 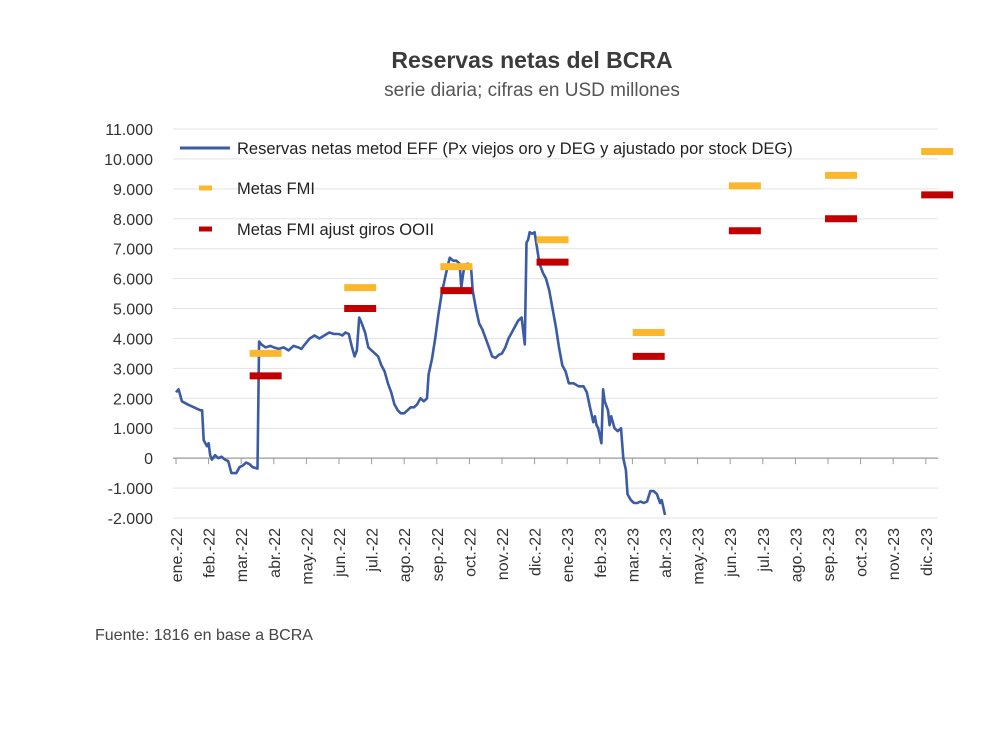 I want to click on y-tick-label: 1.000, so click(x=133, y=429).